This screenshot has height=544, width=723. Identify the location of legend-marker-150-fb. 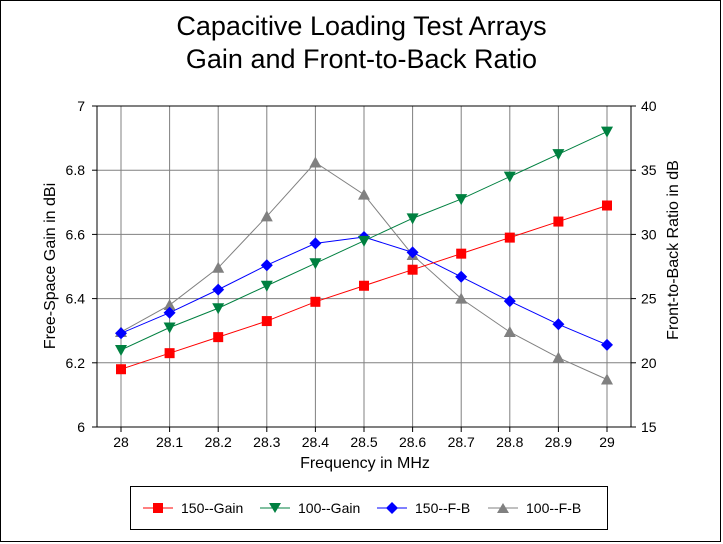
(392, 508).